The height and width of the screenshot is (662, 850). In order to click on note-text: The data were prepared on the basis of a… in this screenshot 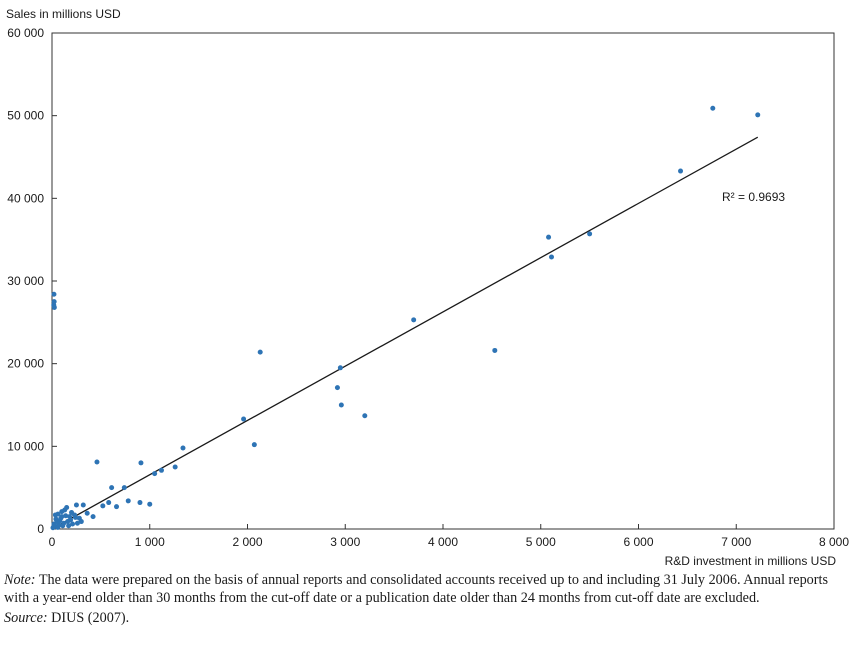, I will do `click(416, 589)`.